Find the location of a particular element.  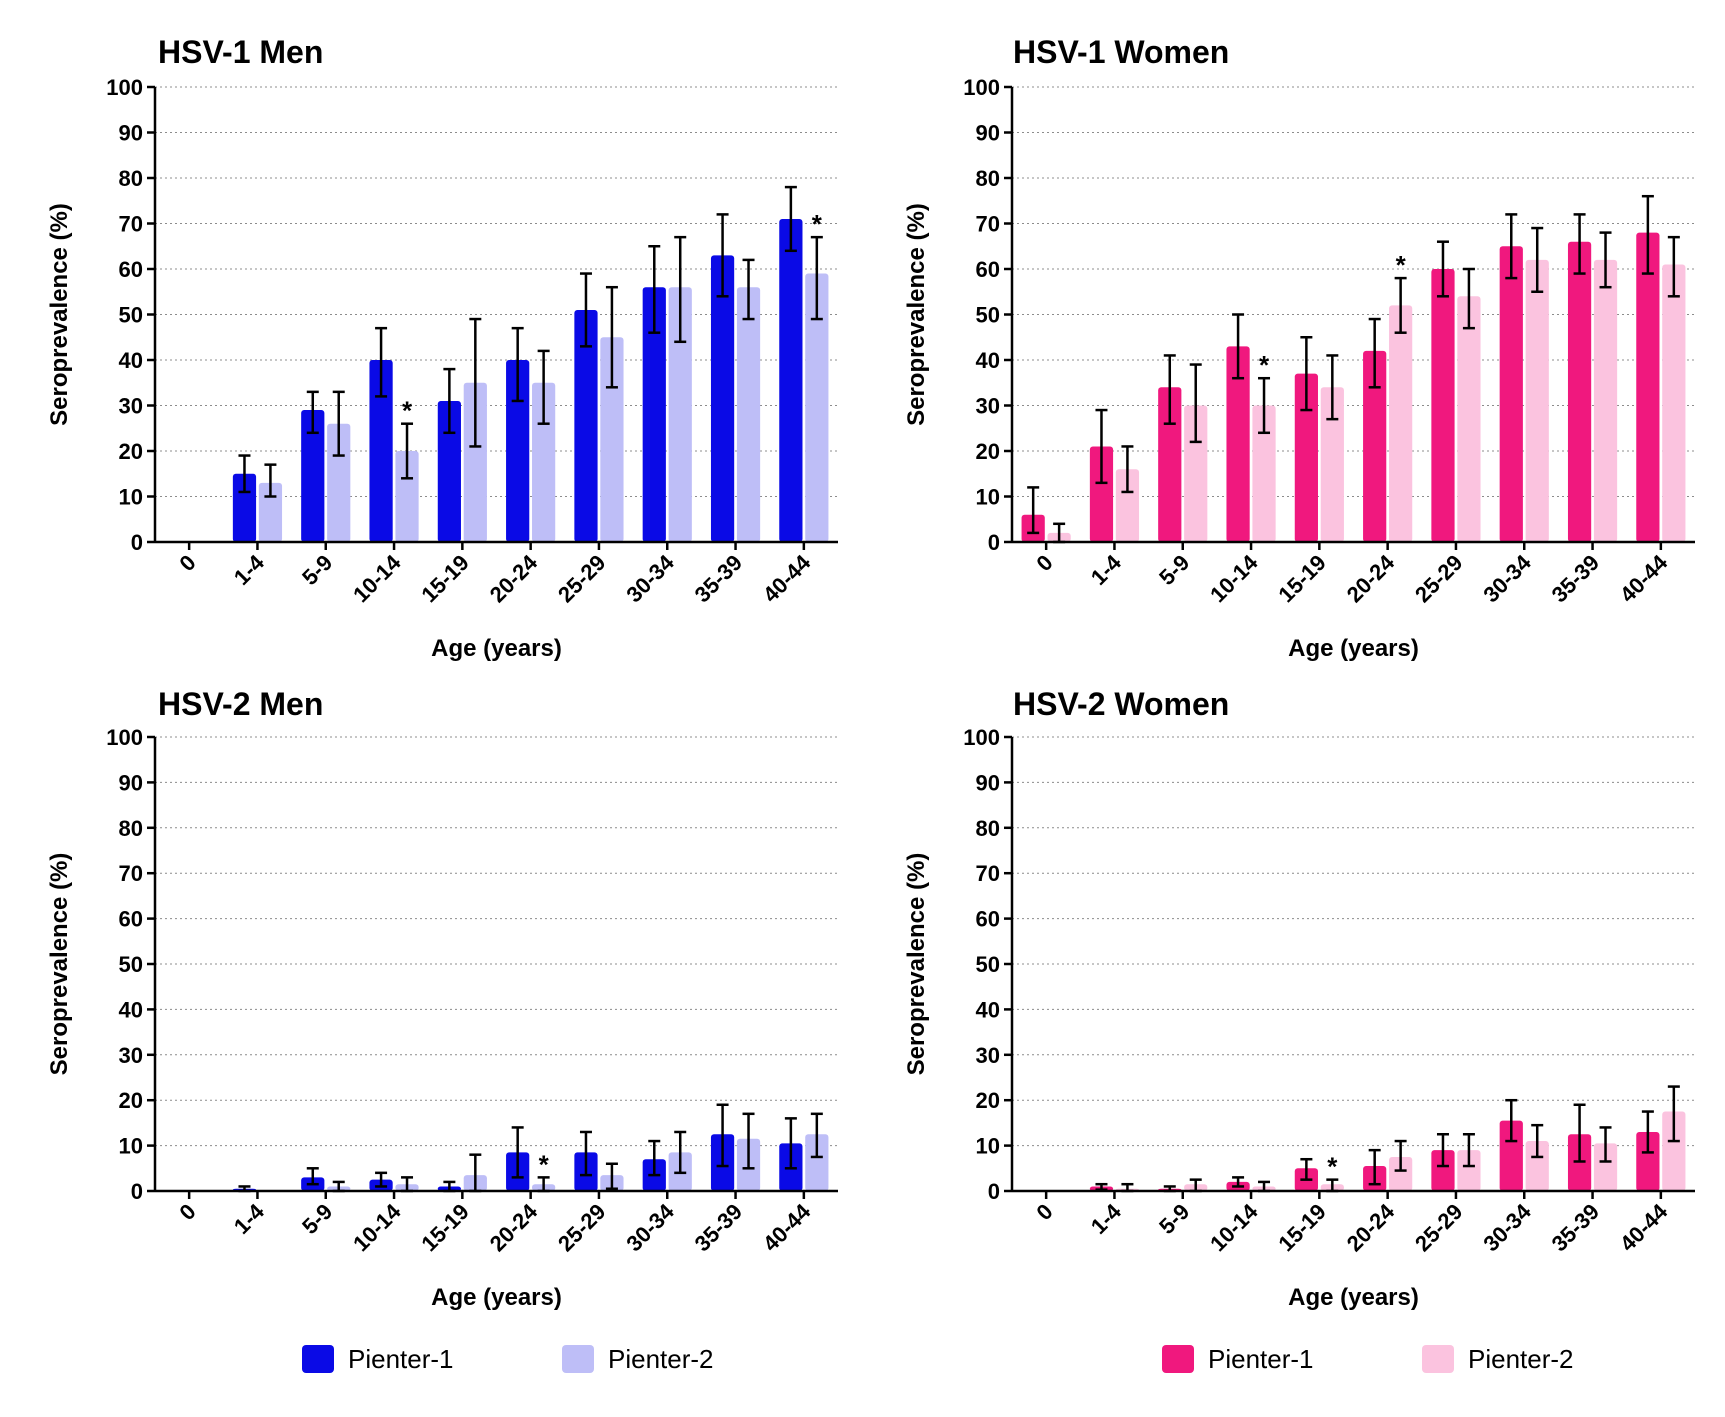

legend-label: Pienter-1 is located at coordinates (401, 1359).